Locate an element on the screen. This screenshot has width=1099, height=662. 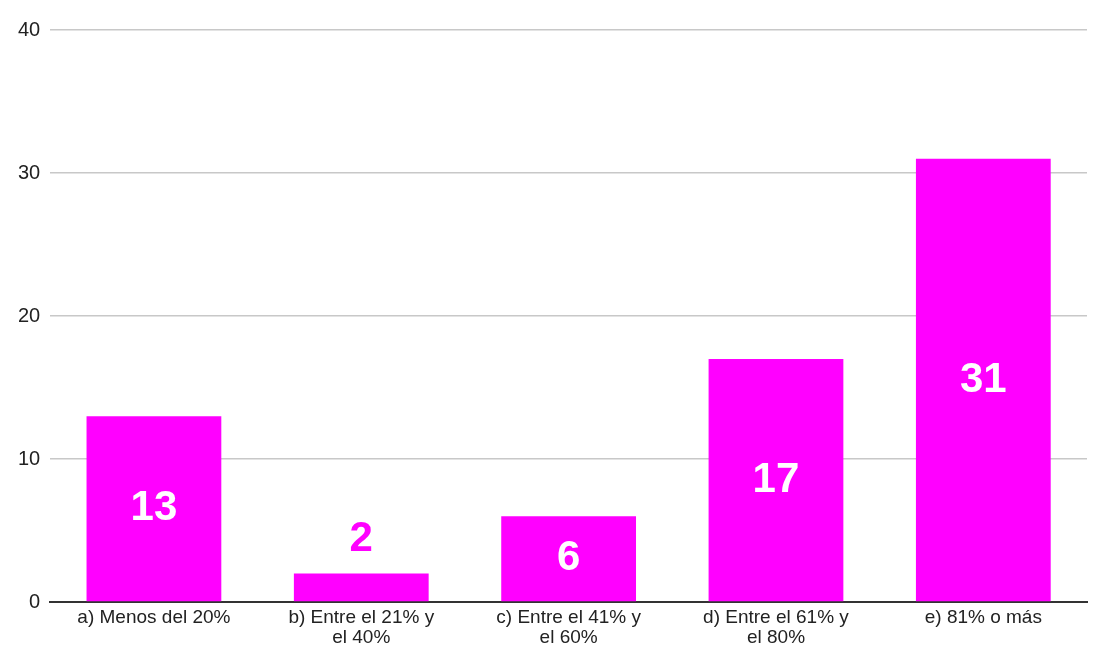
data-label: 17 is located at coordinates (776, 477).